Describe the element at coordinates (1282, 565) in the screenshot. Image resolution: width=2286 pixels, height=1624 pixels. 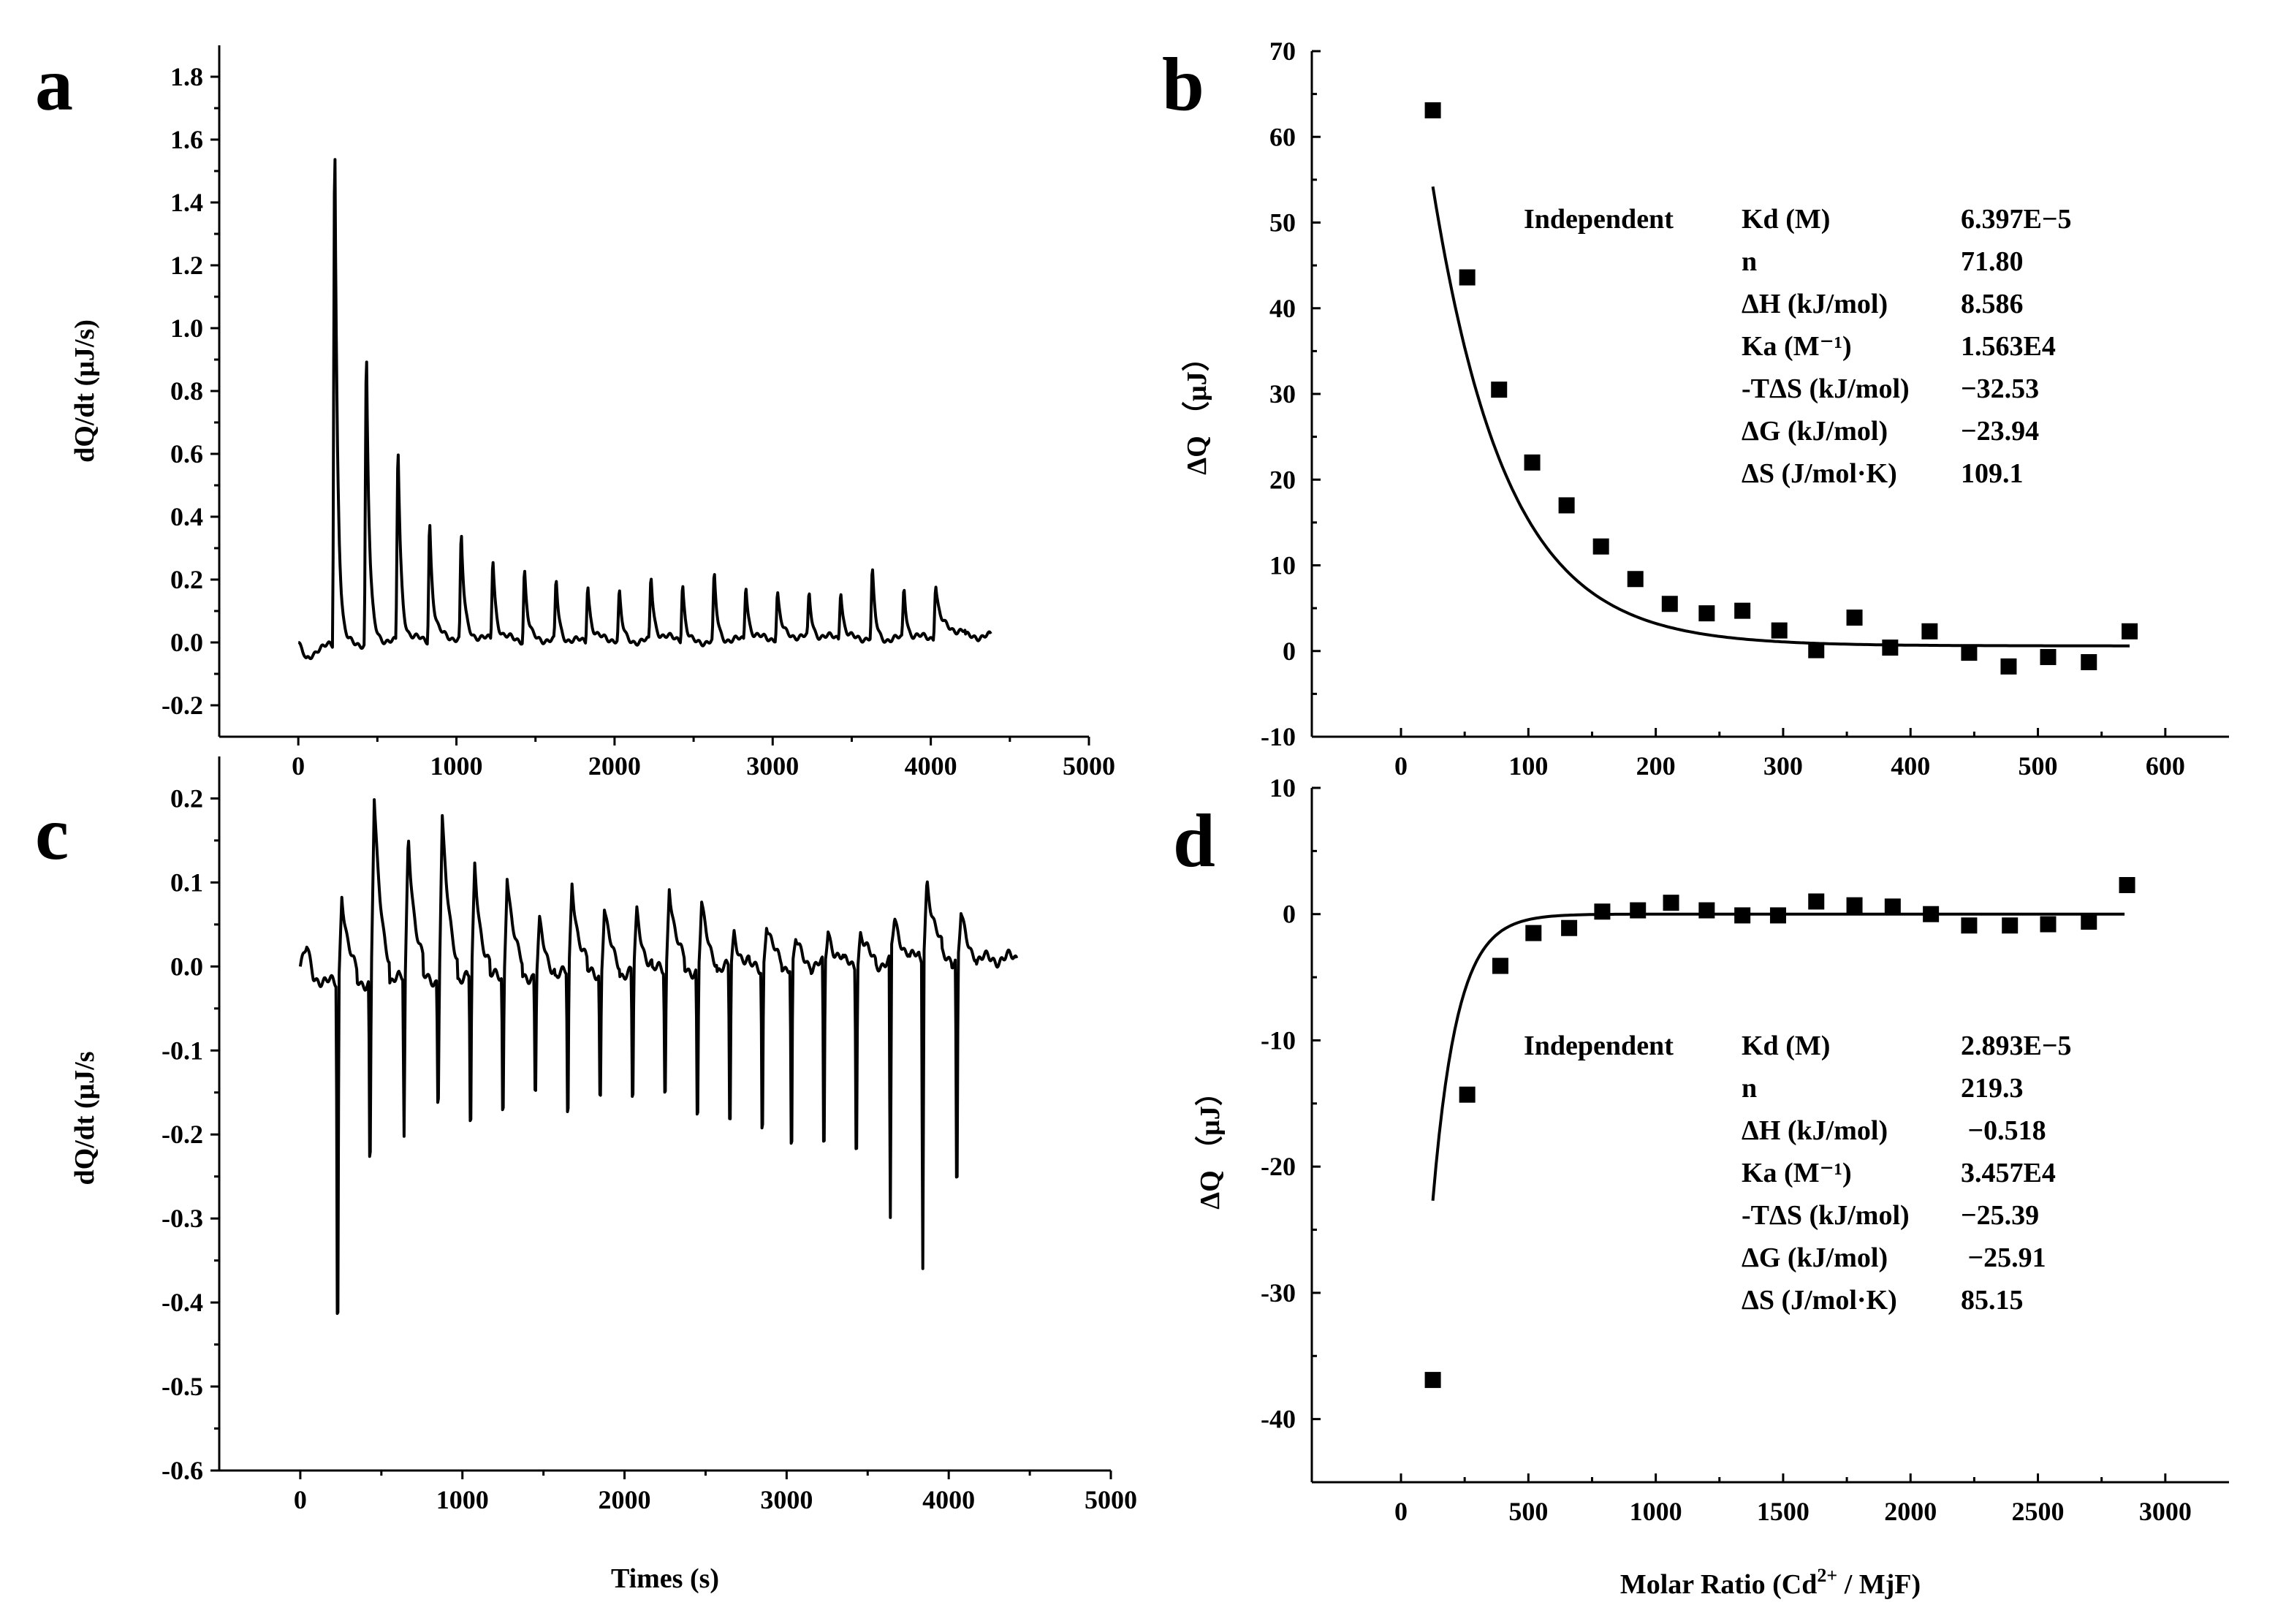
I see `panel-b-y-tick-label: 10` at that location.